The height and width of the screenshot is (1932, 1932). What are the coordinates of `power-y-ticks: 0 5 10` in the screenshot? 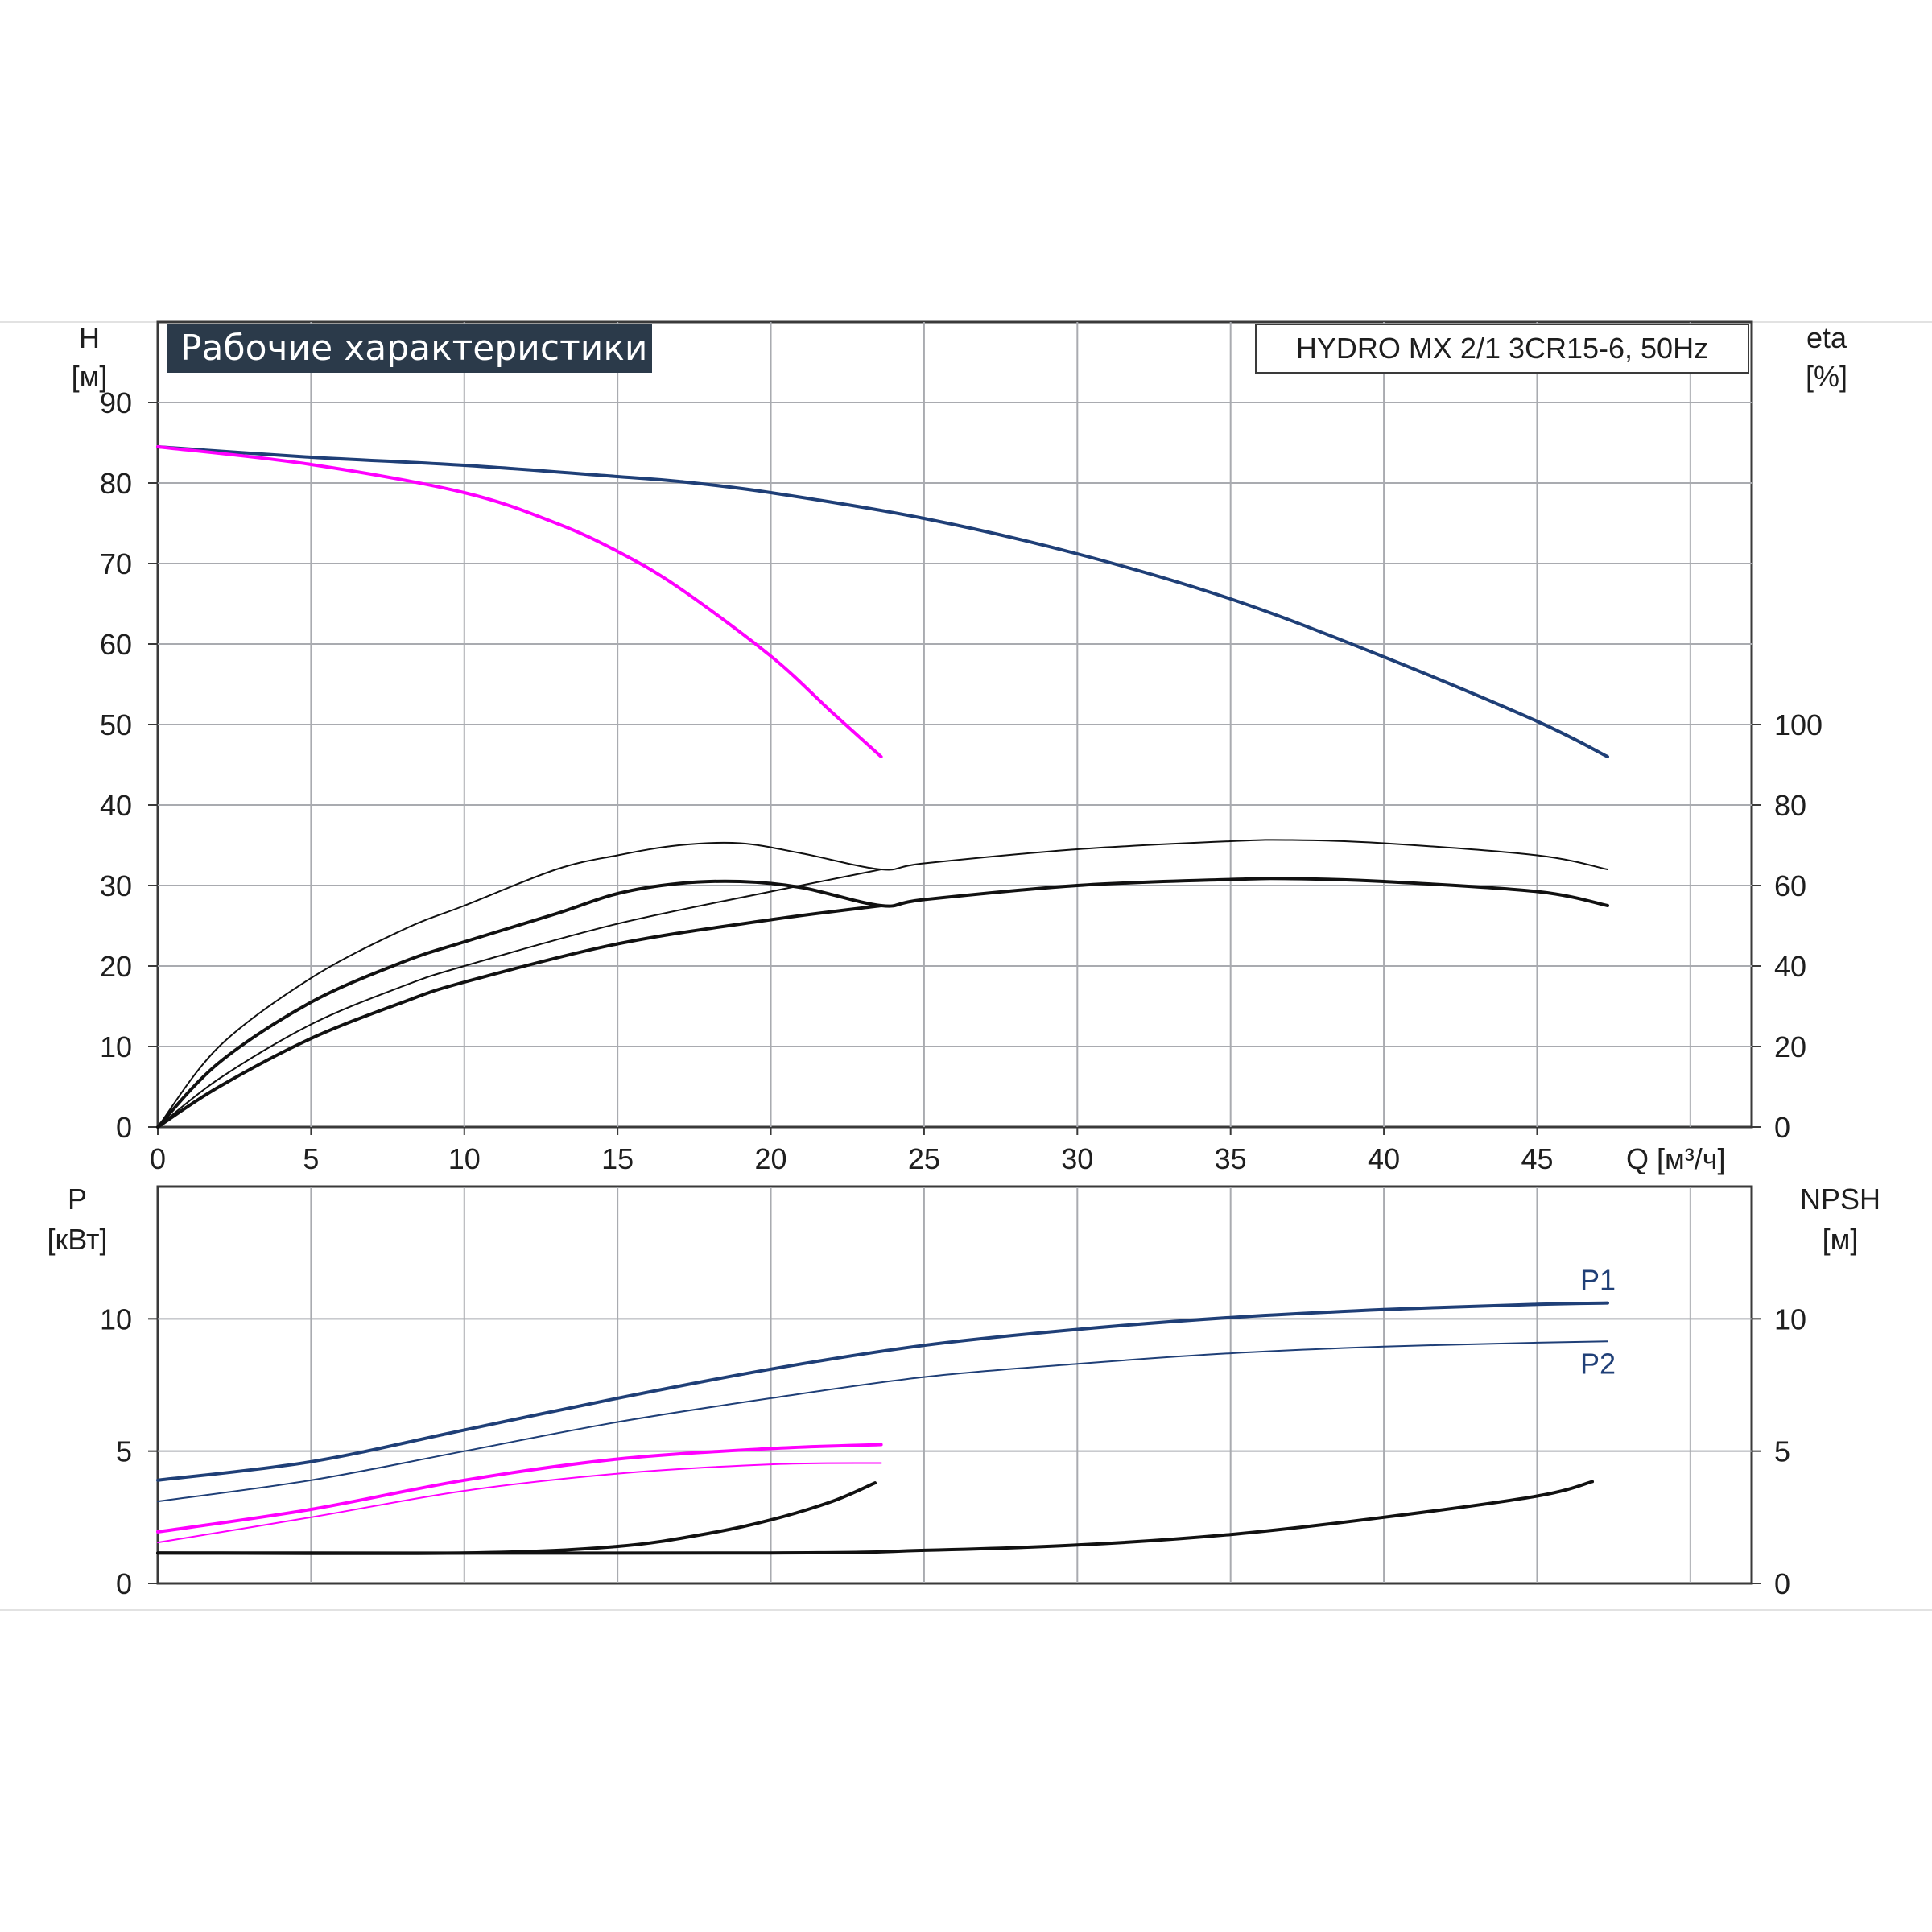 It's located at (129, 1451).